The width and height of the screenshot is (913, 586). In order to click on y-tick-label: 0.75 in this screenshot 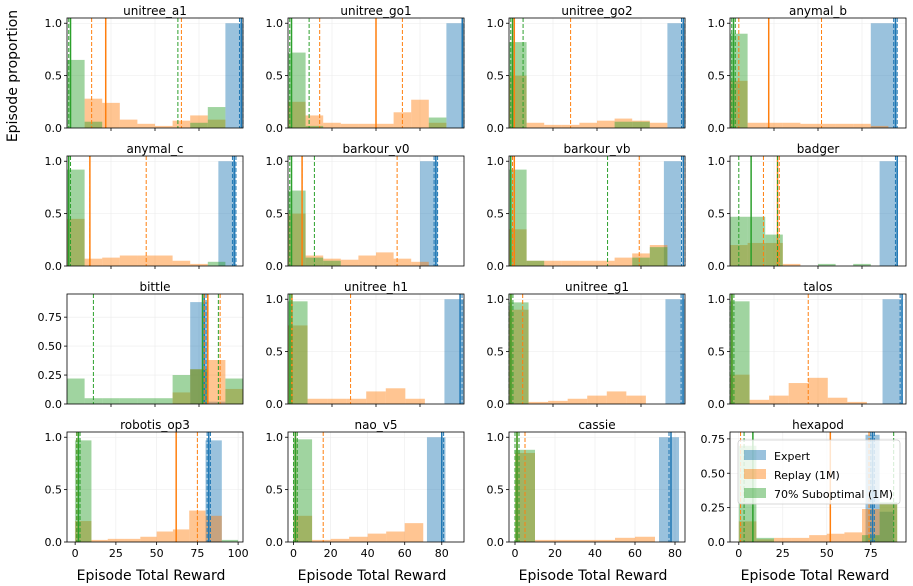, I will do `click(50, 317)`.